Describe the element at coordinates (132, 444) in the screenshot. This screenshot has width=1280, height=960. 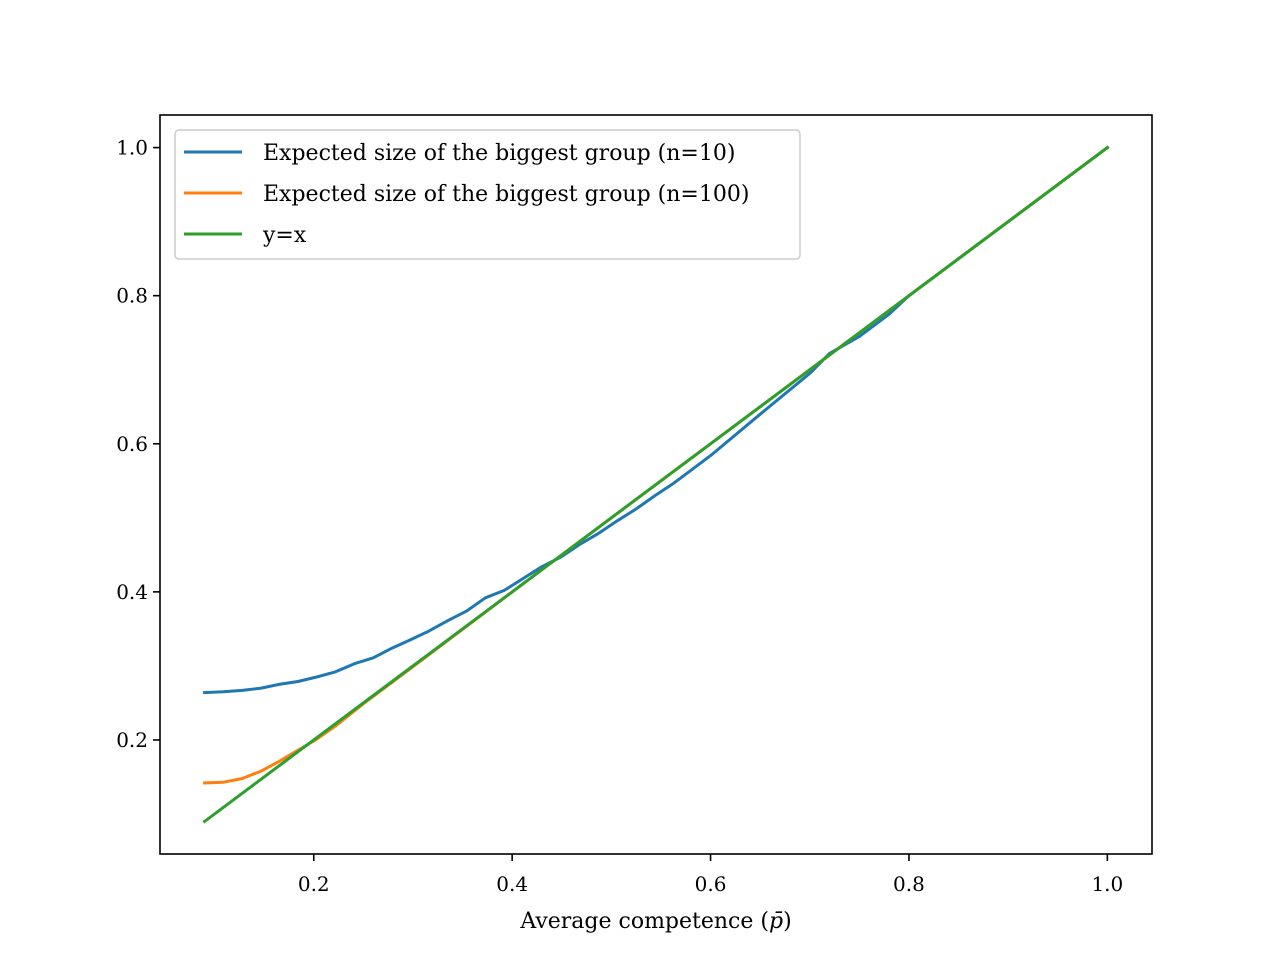
I see `y-tick-label: 0.6` at that location.